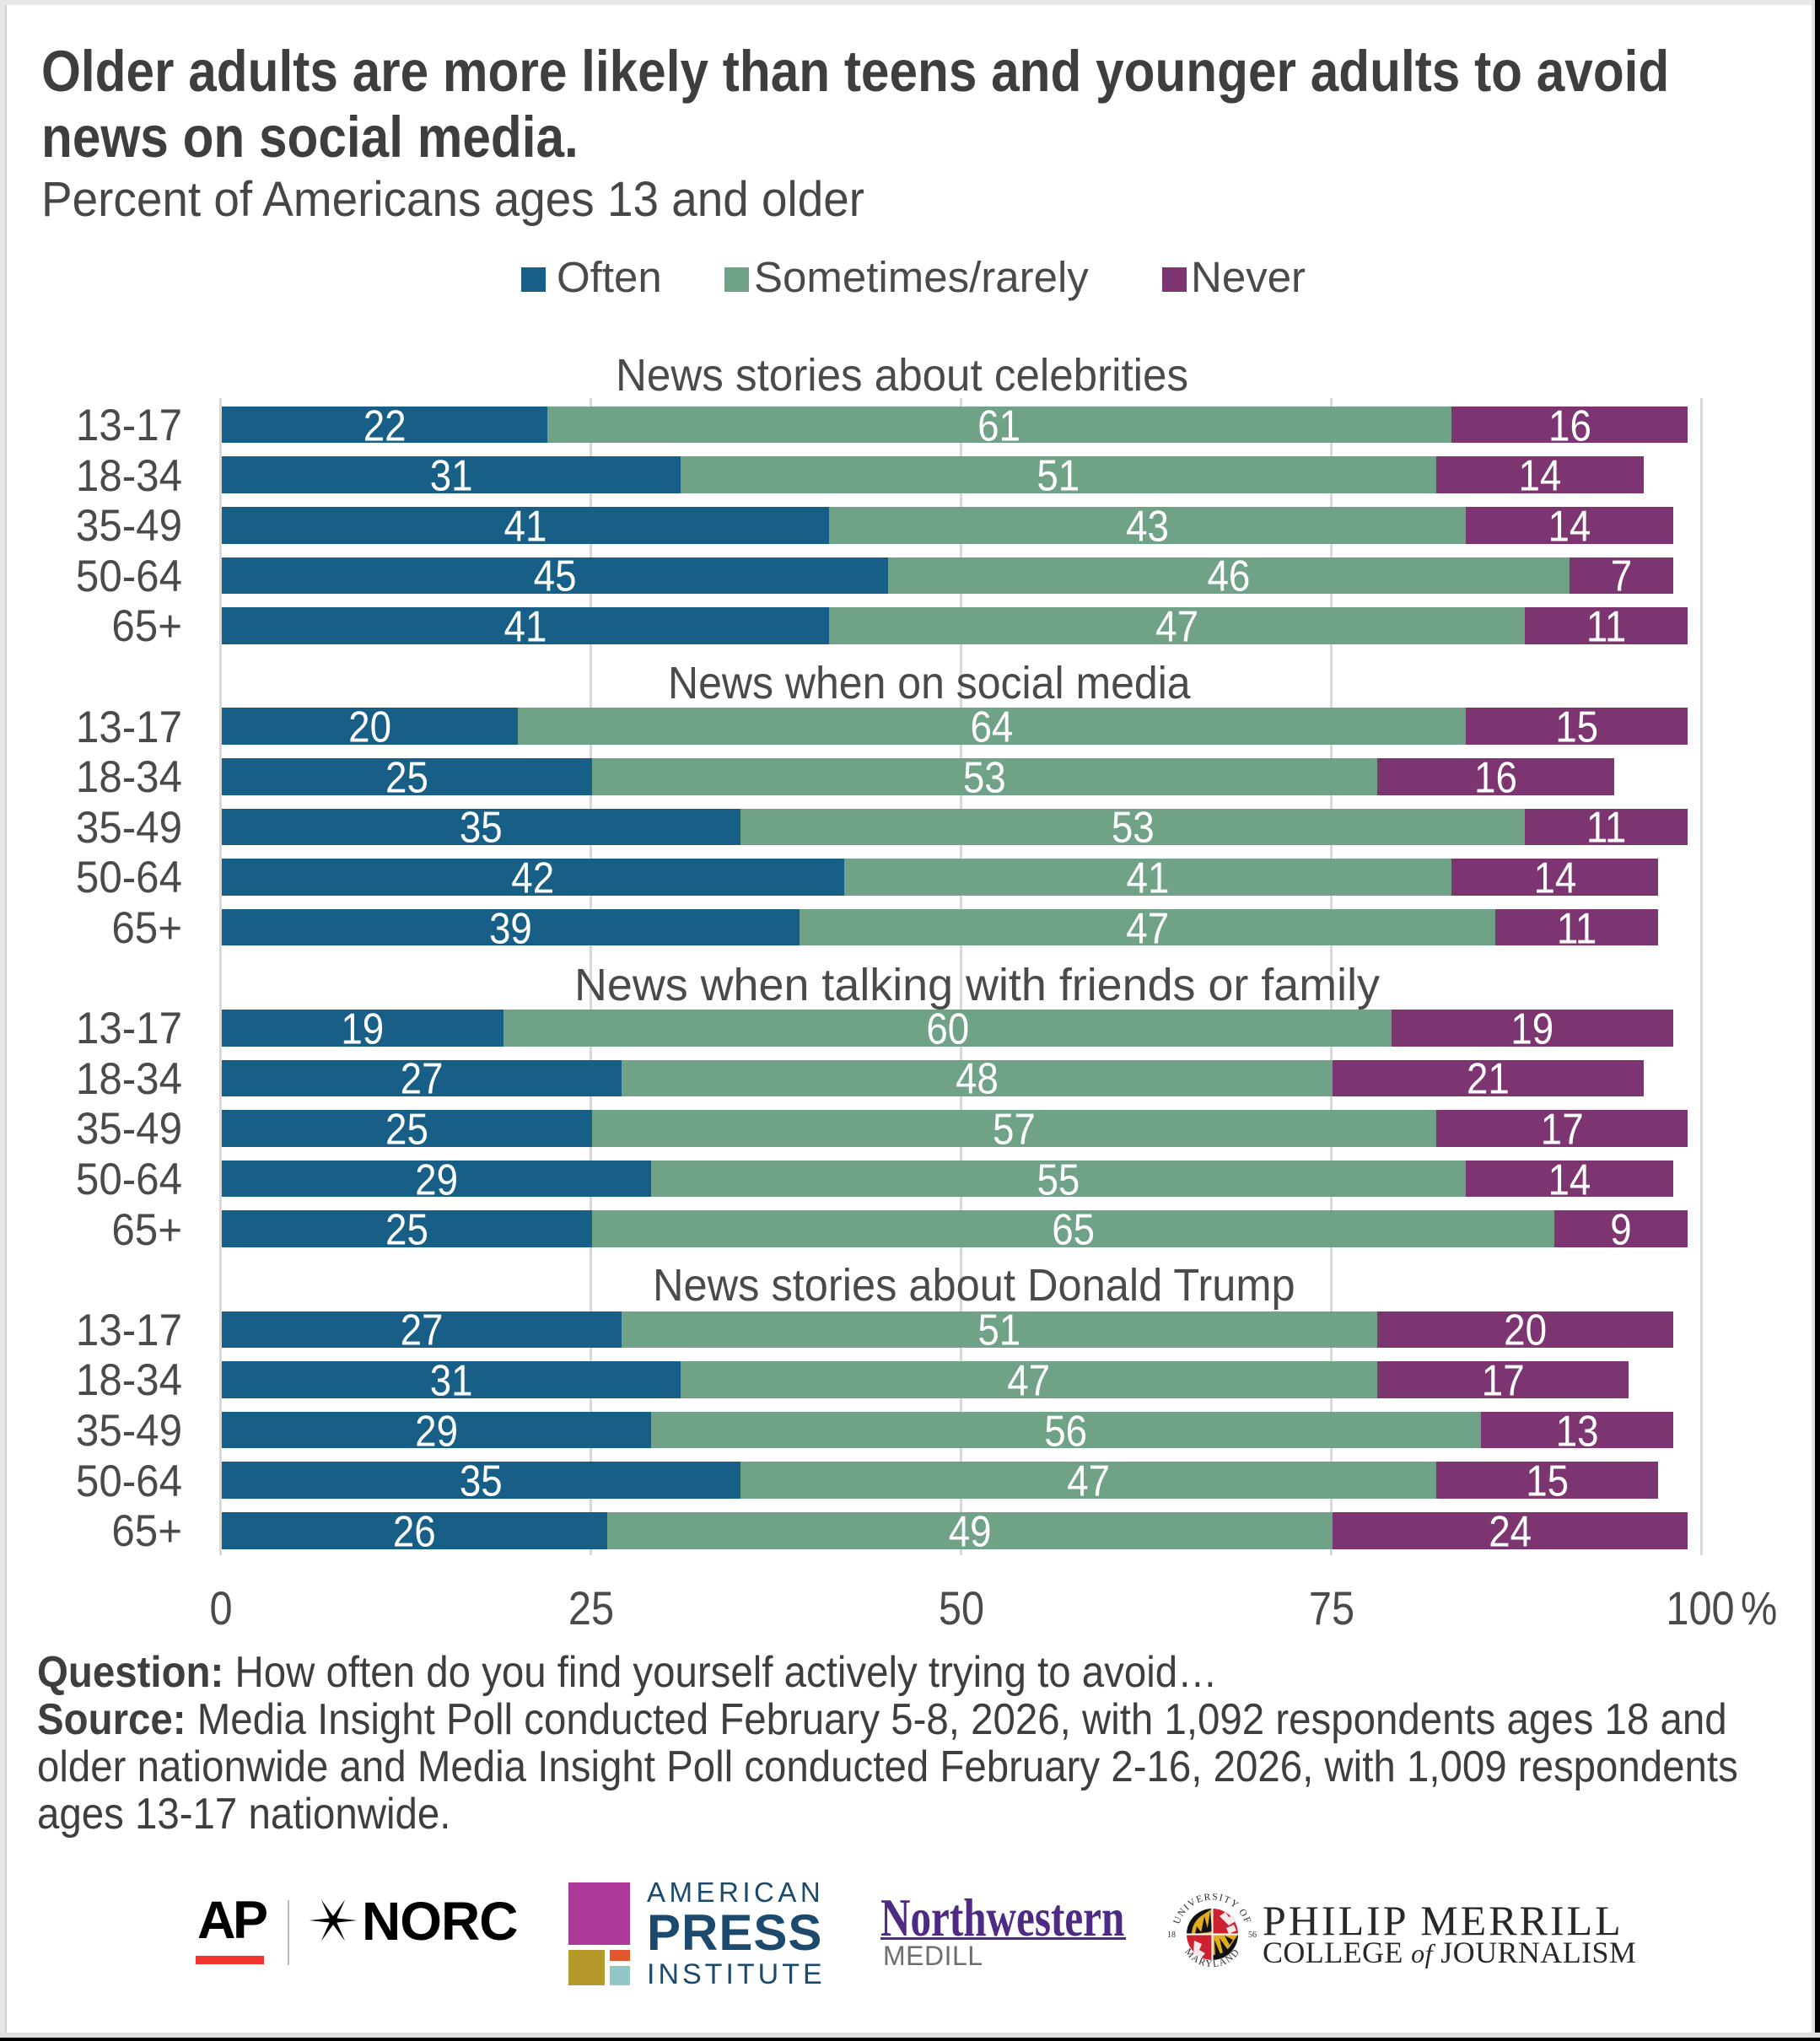 The image size is (1820, 2041). What do you see at coordinates (1171, 1935) in the screenshot?
I see `svg-text: 18` at bounding box center [1171, 1935].